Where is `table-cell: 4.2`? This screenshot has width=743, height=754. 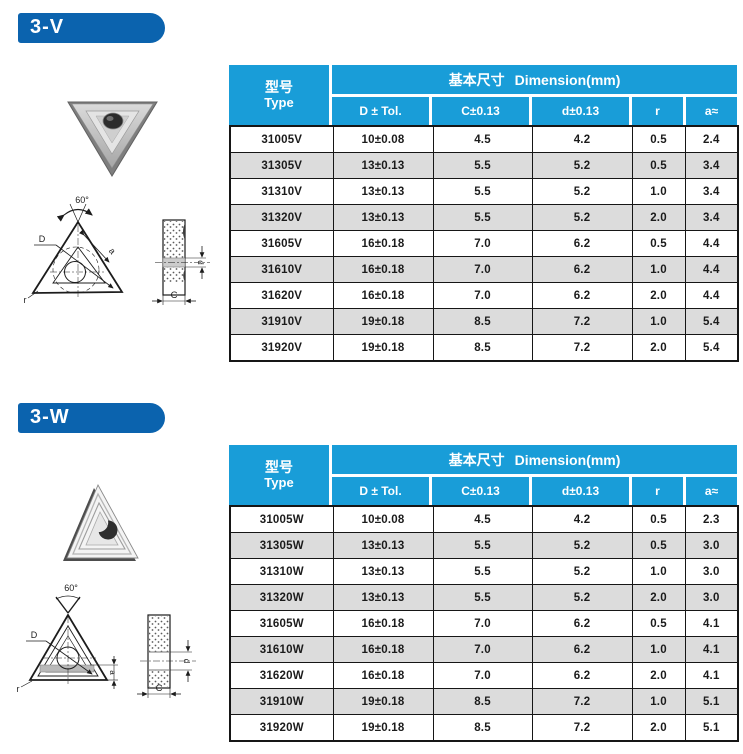
table-cell: 4.2 is located at coordinates (582, 139).